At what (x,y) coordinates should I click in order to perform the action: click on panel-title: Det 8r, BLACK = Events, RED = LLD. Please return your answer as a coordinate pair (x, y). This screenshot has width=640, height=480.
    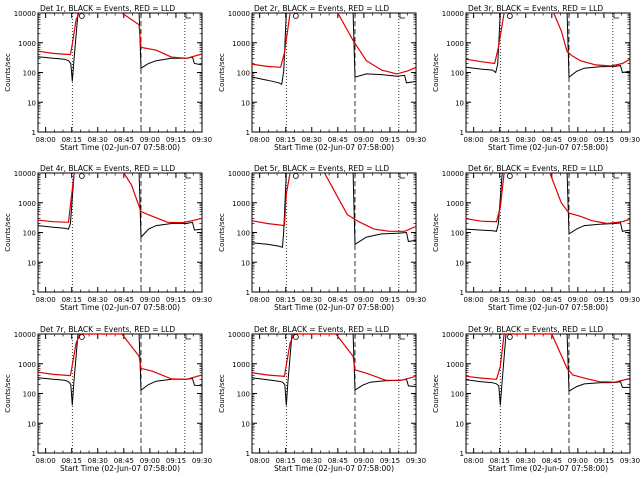
    Looking at the image, I should click on (321, 329).